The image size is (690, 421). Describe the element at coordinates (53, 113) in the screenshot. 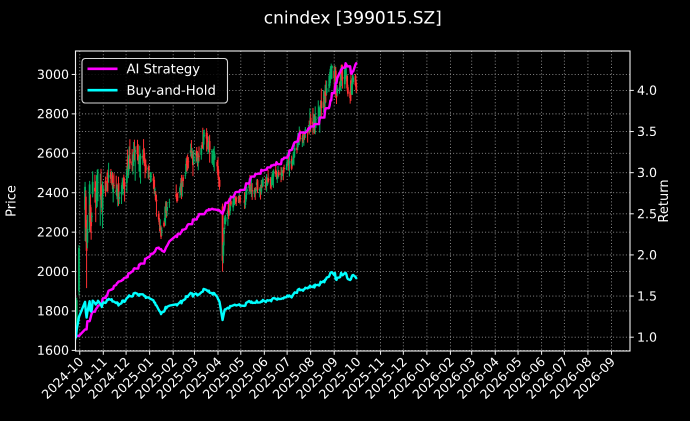

I see `price-tick-label: 2800` at that location.